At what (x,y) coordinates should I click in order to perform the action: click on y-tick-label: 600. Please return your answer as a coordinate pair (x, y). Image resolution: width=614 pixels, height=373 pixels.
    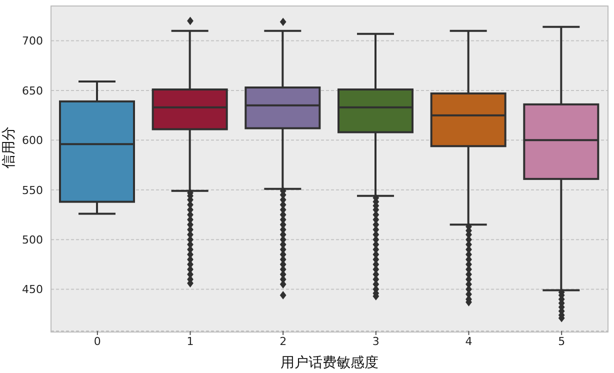
    Looking at the image, I should click on (32, 141).